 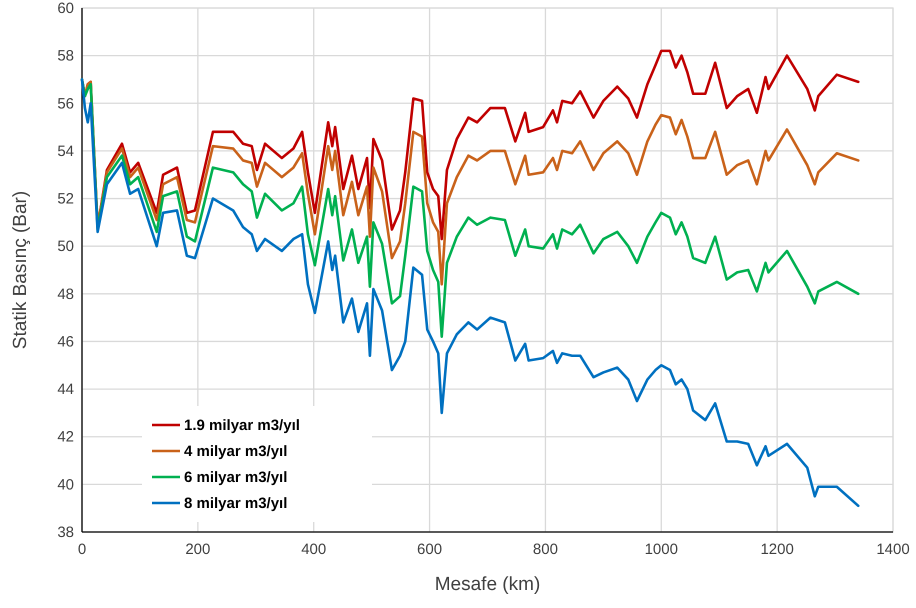 I want to click on legend-label: 4 milyar m3/yıl, so click(x=236, y=451).